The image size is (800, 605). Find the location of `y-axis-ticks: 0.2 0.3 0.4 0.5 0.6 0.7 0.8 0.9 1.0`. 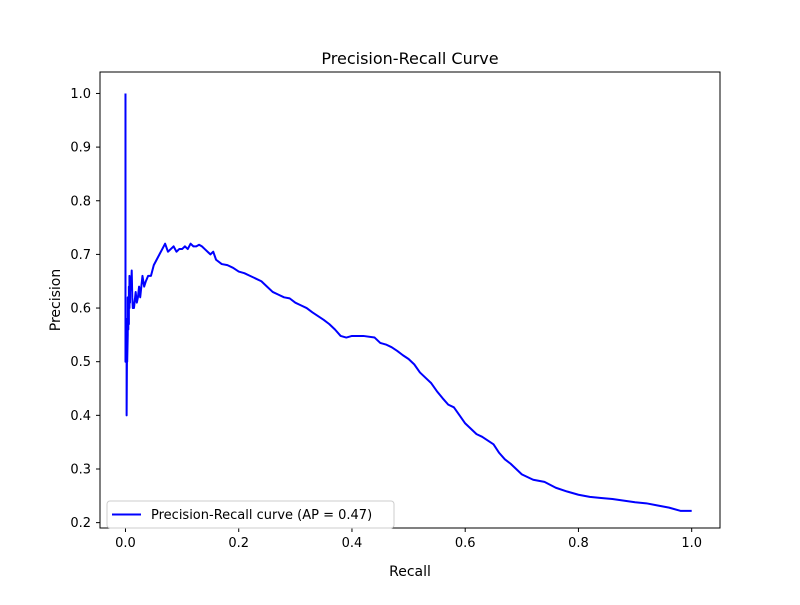

y-axis-ticks: 0.2 0.3 0.4 0.5 0.6 0.7 0.8 0.9 1.0 is located at coordinates (85, 309).